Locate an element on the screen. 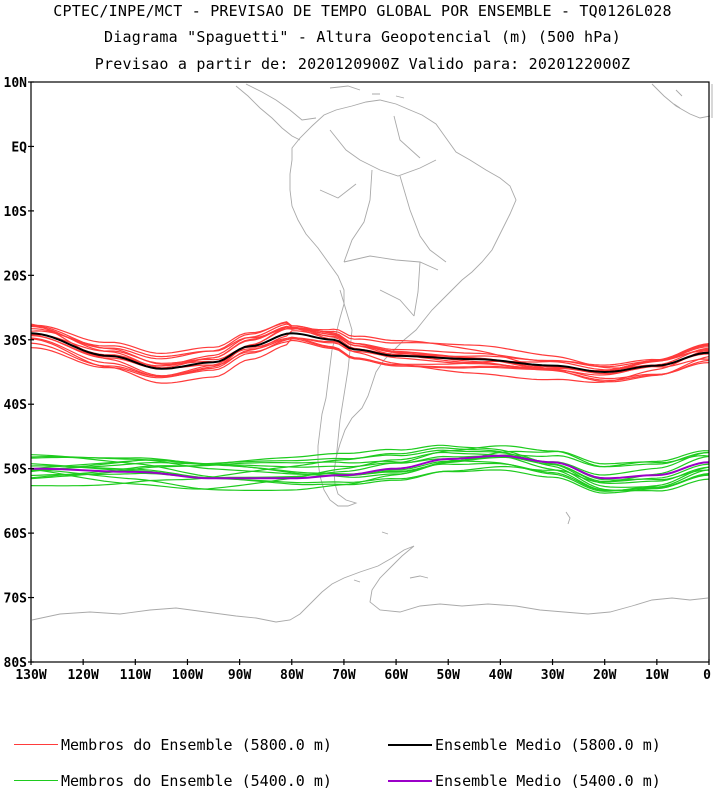 This screenshot has width=725, height=792. country-borders is located at coordinates (383, 288).